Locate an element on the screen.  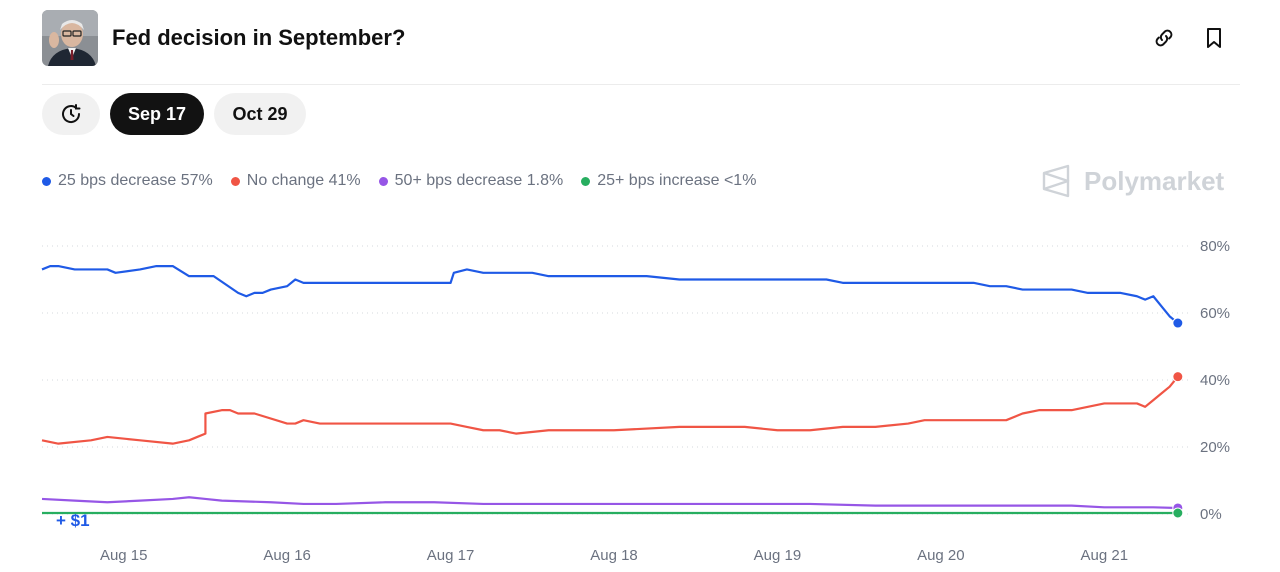
brand-name: Polymarket is located at coordinates (1154, 180).